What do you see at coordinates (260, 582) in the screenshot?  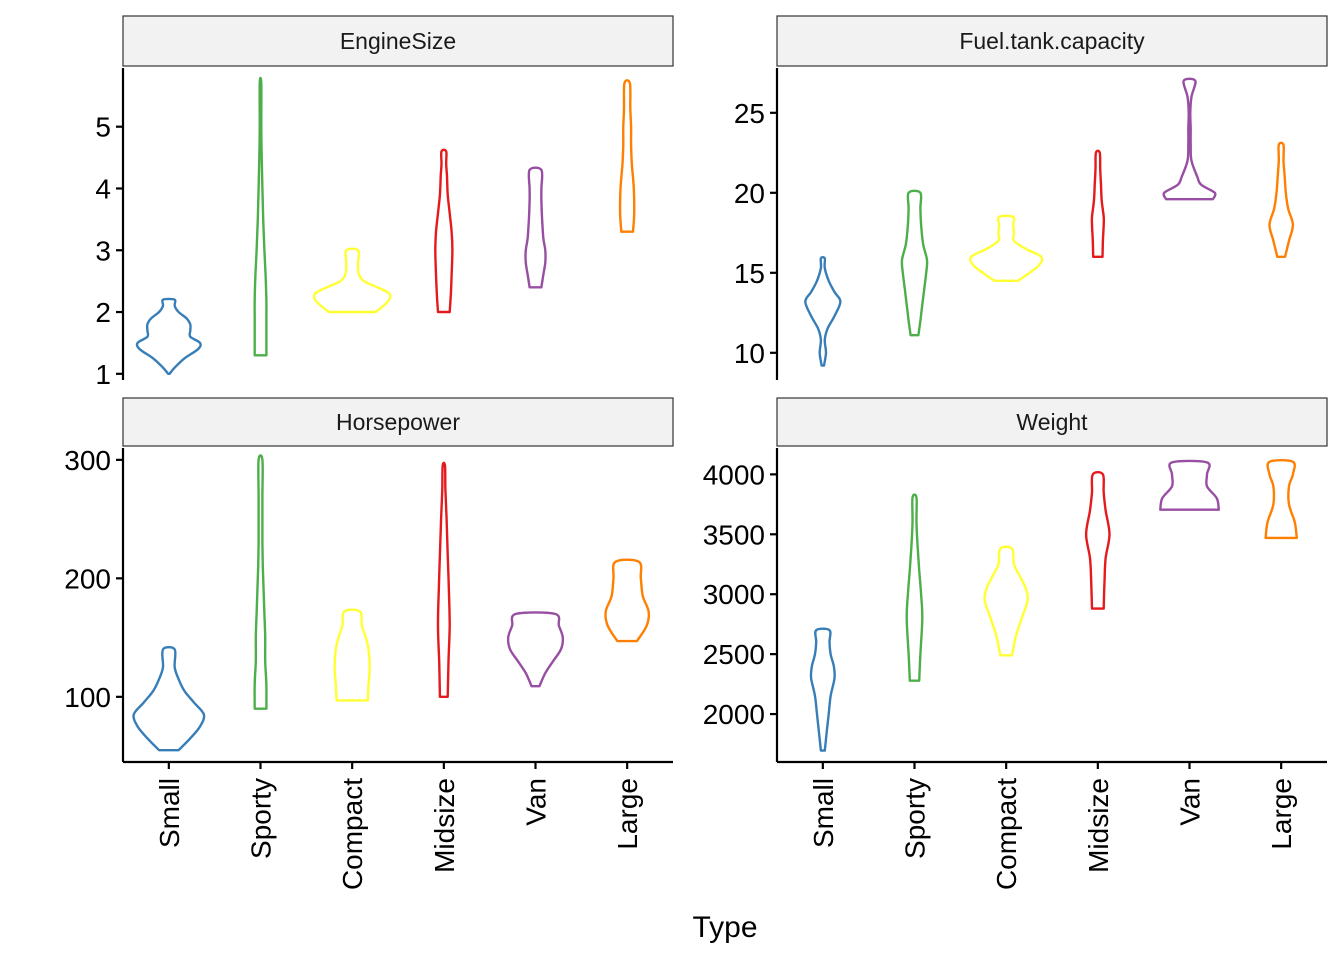 I see `violin-horsepower-sporty` at bounding box center [260, 582].